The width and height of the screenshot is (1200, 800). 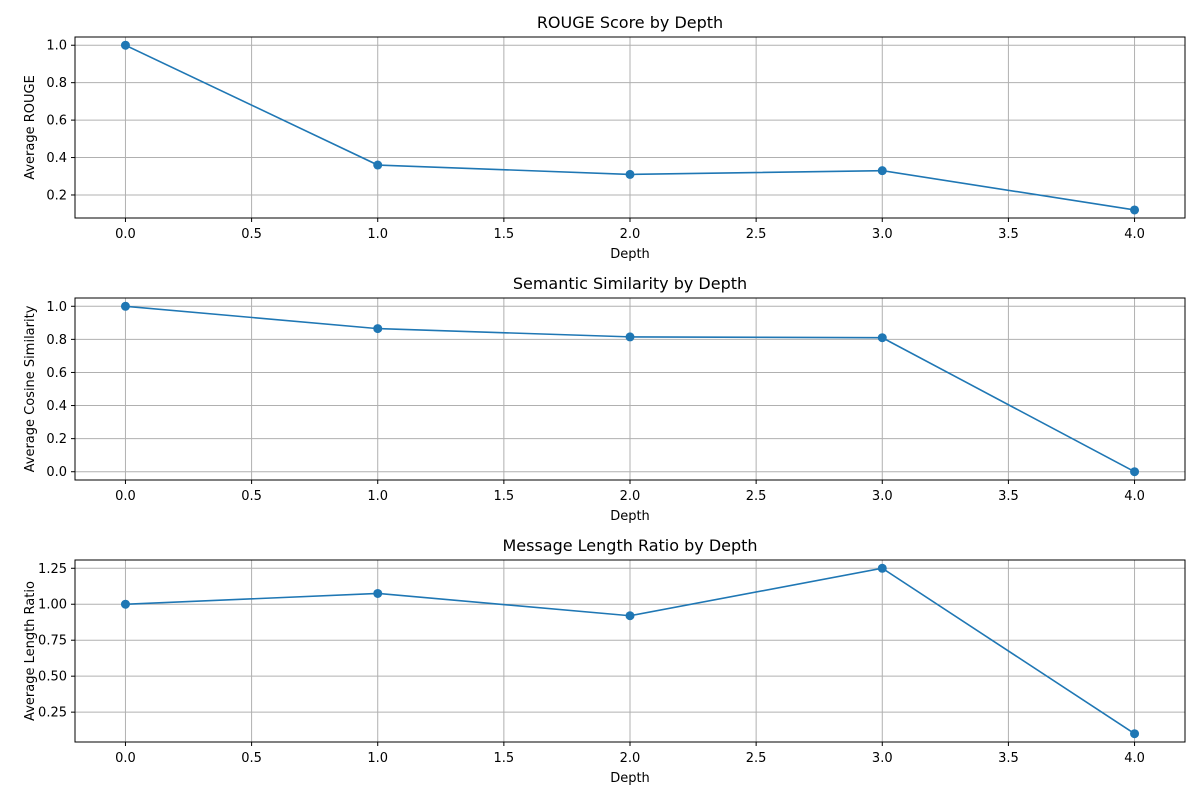 I want to click on chart-title: ROUGE Score by Depth, so click(x=630, y=22).